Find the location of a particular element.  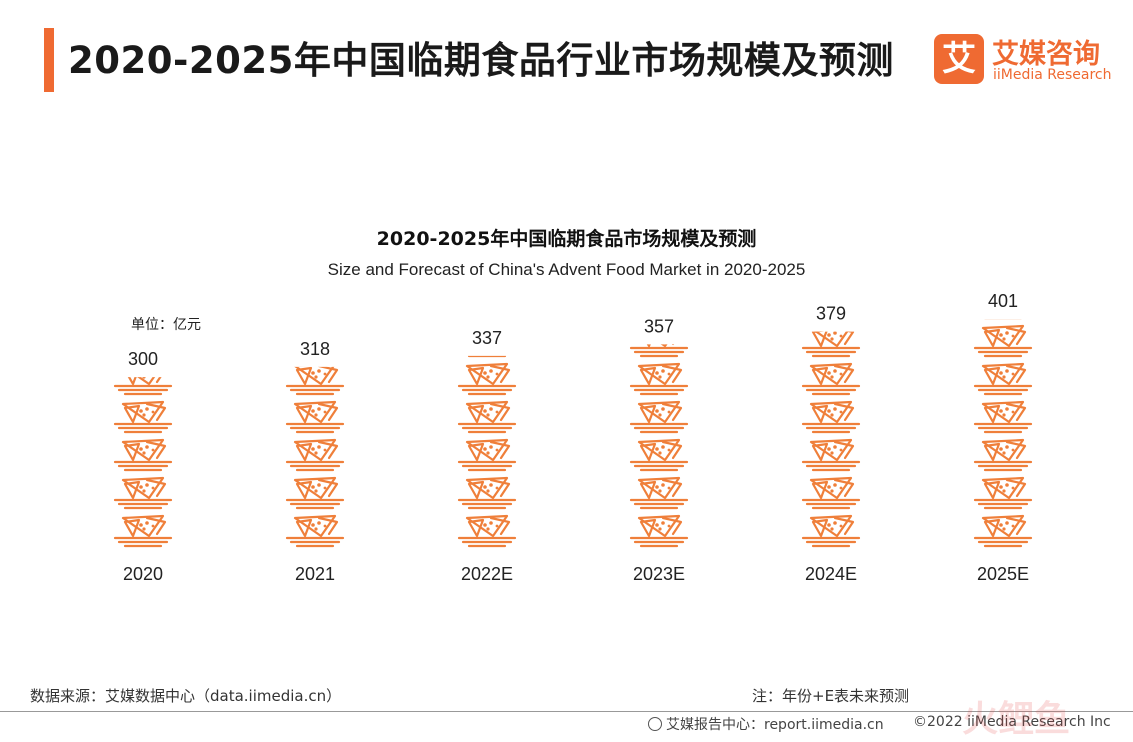

forecast-note: 注：年份+E表未来预测 is located at coordinates (831, 696).